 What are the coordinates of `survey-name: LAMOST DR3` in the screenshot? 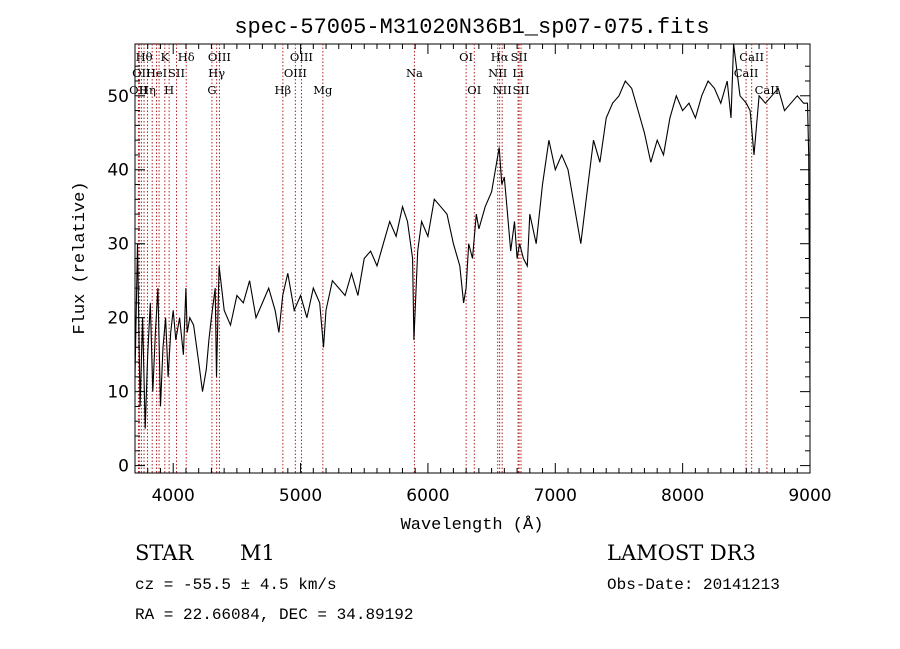 It's located at (681, 553).